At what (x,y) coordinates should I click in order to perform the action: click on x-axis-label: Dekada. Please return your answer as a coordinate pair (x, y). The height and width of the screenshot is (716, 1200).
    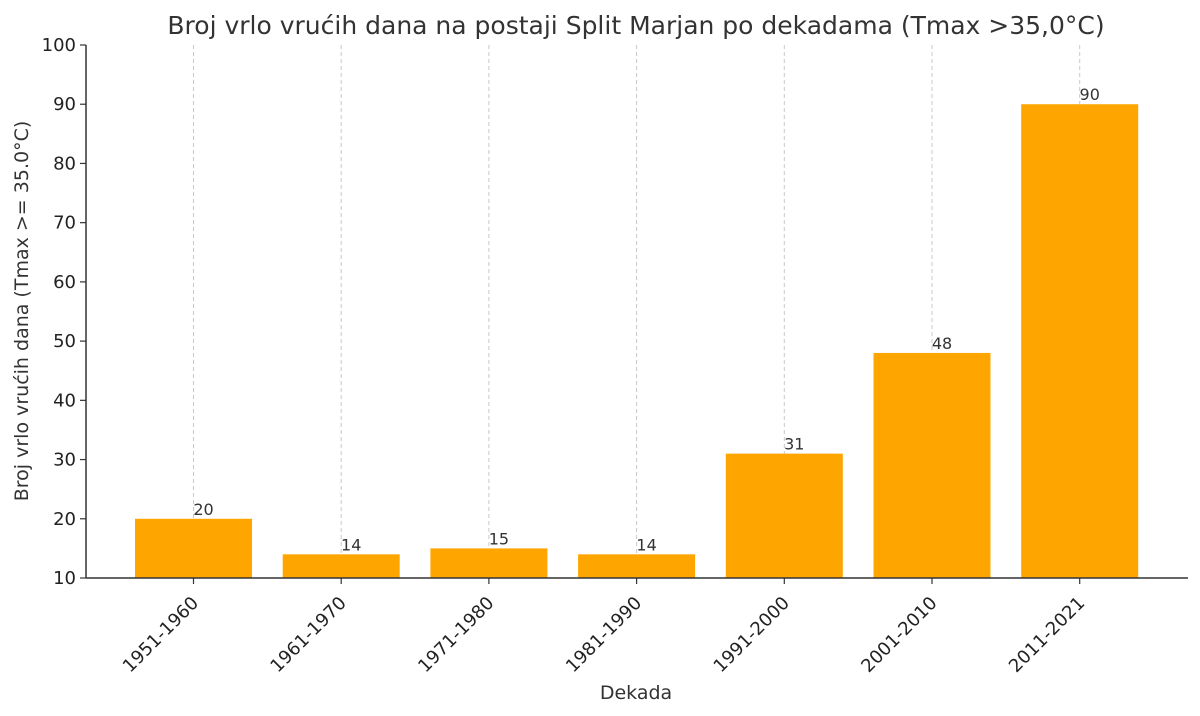
    Looking at the image, I should click on (636, 693).